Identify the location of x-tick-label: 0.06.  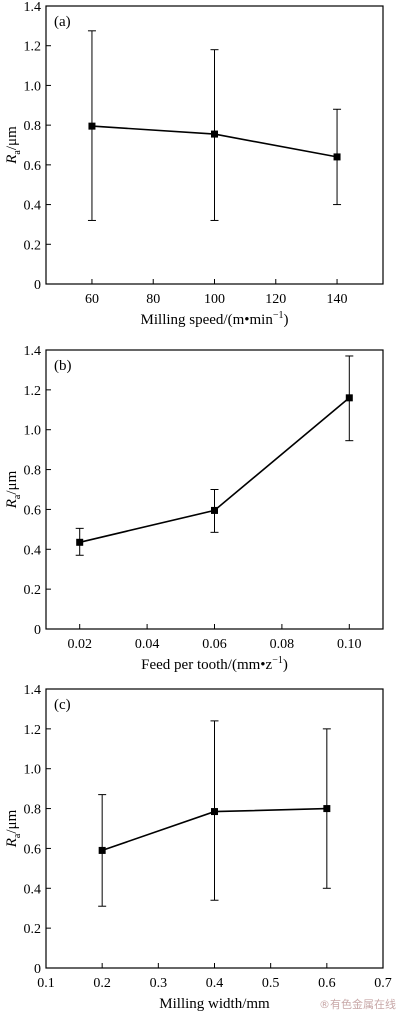
(214, 644).